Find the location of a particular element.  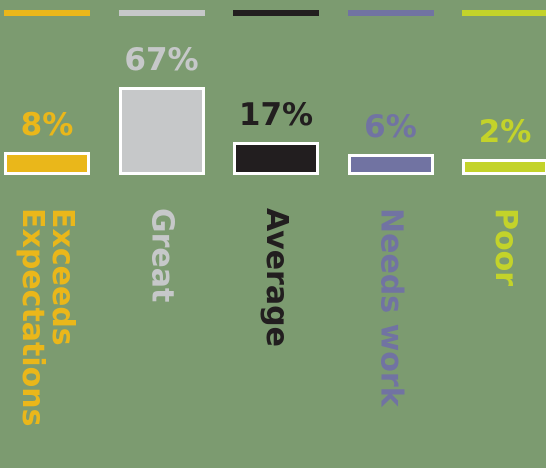

category-label-exceeds-expectations: Exceeds Expectations is located at coordinates (47, 317).